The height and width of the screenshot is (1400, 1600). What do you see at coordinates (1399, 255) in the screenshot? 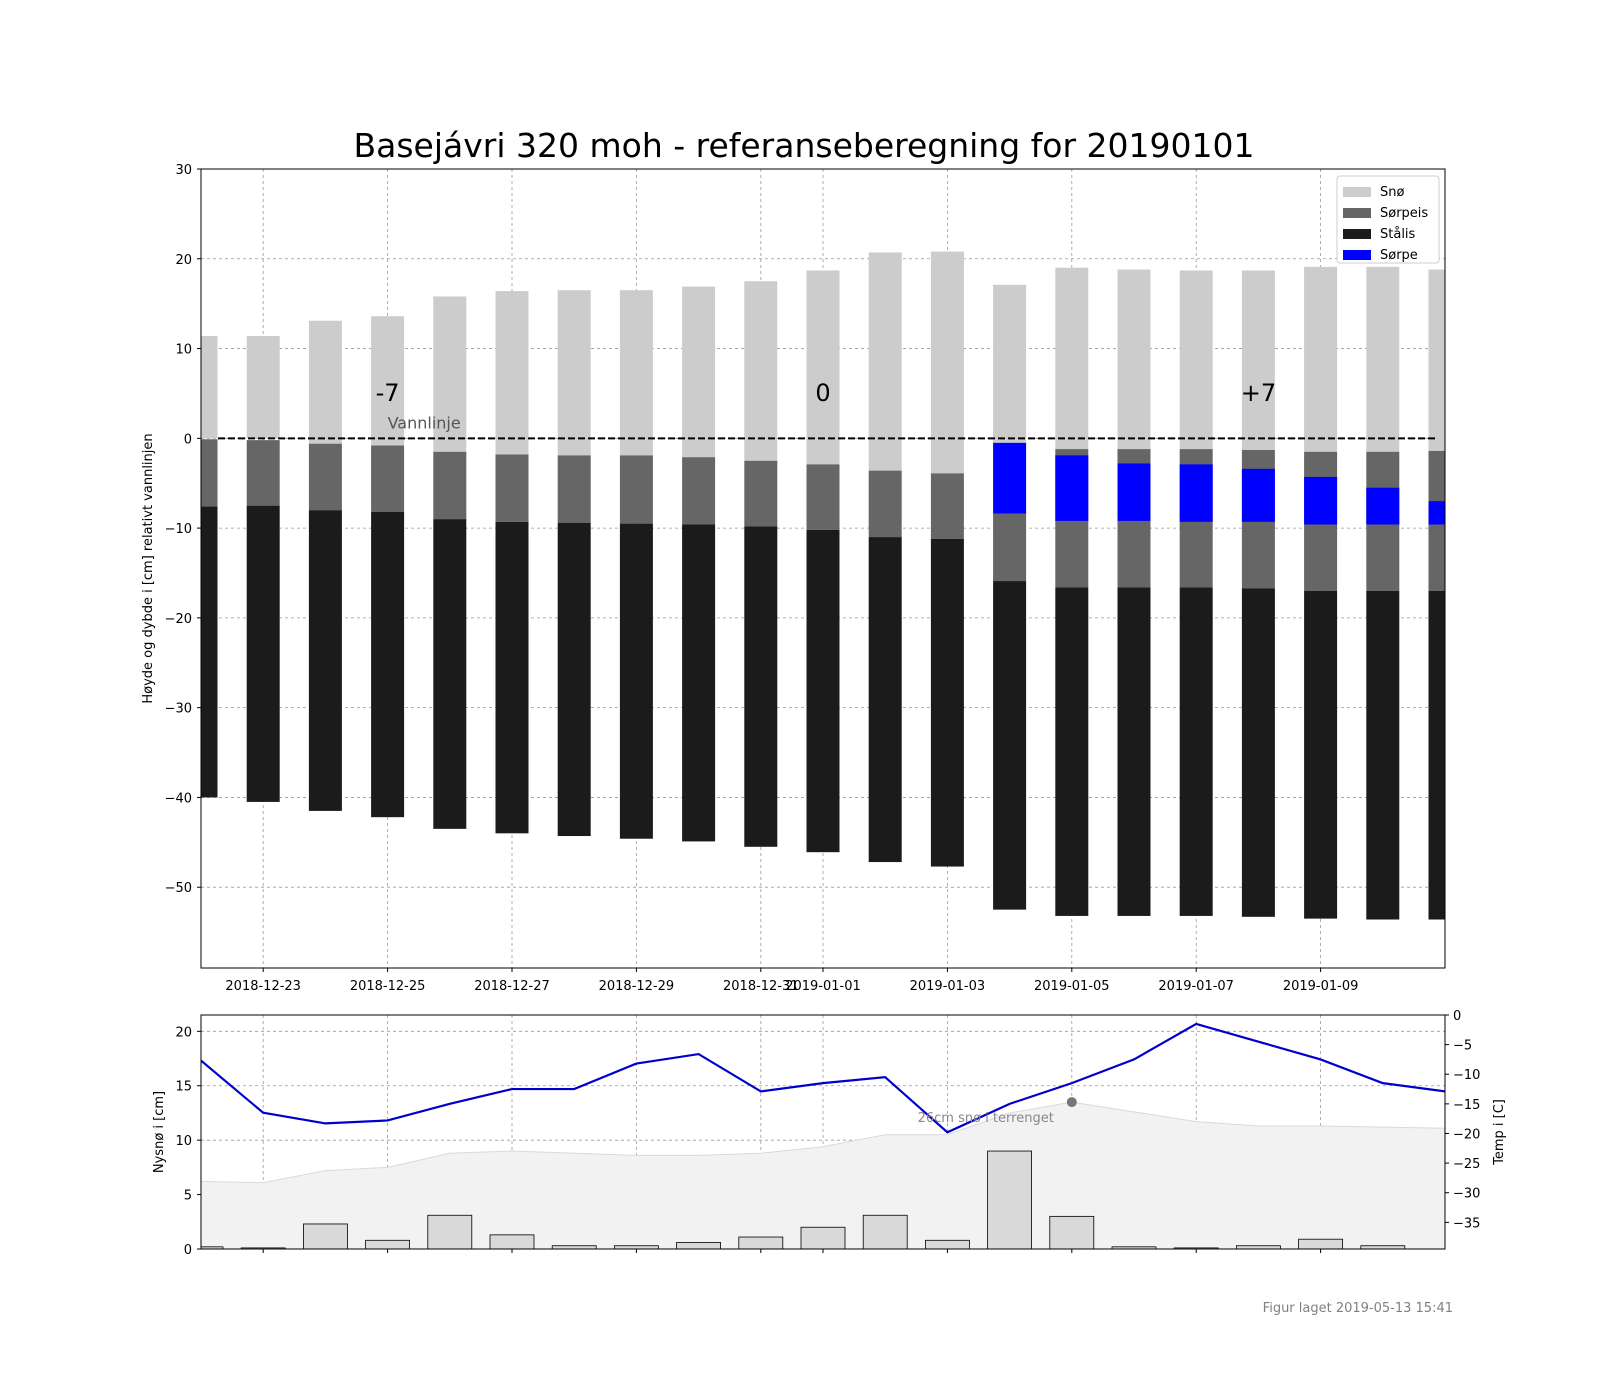
I see `legend-label: Sørpe` at bounding box center [1399, 255].